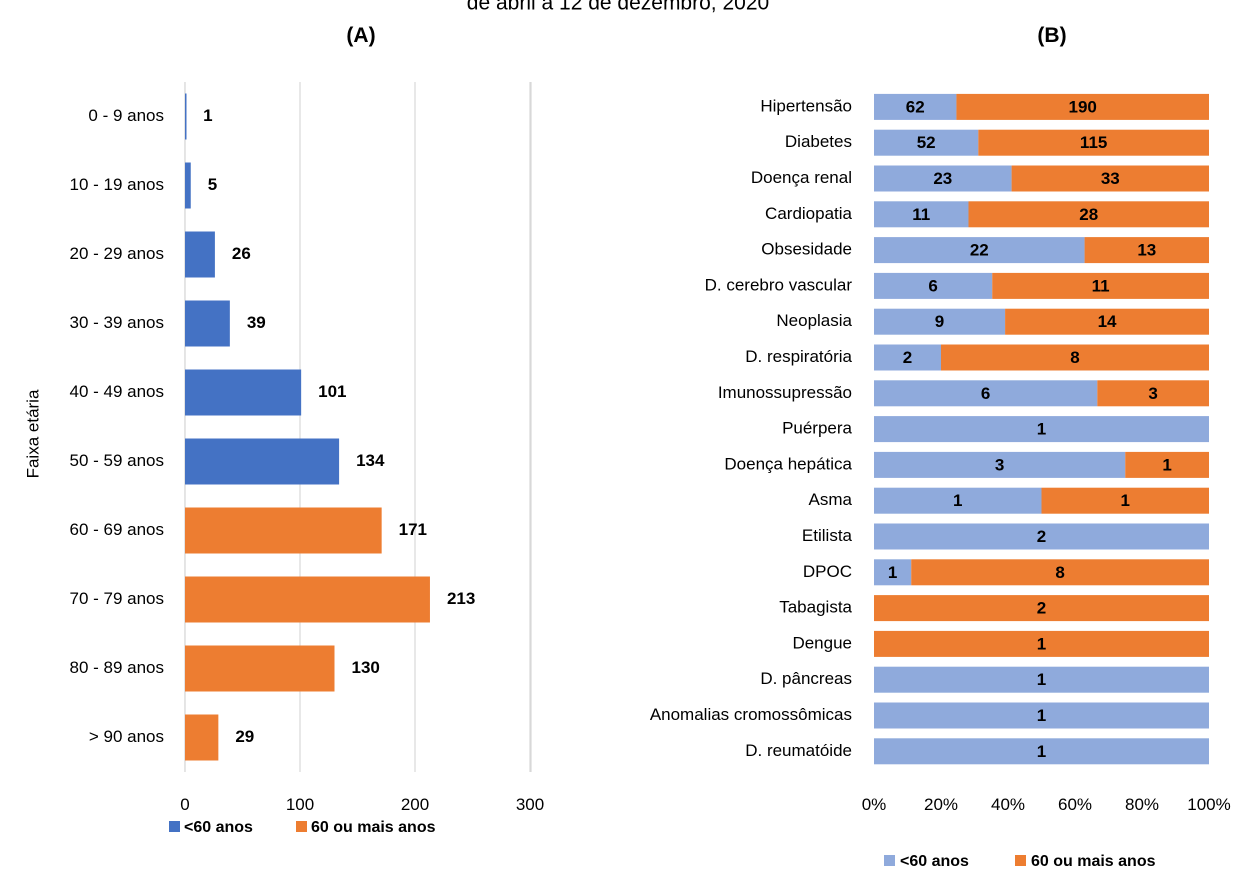 The width and height of the screenshot is (1237, 874). I want to click on chart-b-category-label: Doença renal, so click(801, 177).